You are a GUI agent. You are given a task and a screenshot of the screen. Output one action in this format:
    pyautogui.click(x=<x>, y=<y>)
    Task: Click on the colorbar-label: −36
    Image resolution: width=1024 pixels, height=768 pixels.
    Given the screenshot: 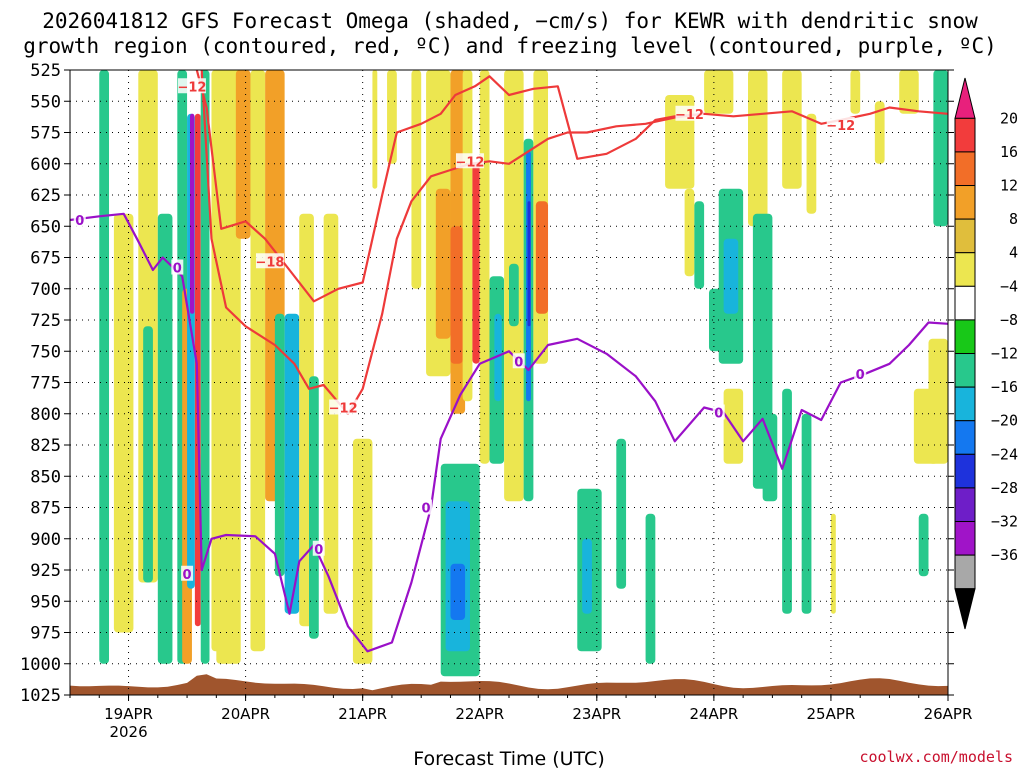 What is the action you would take?
    pyautogui.click(x=1004, y=555)
    